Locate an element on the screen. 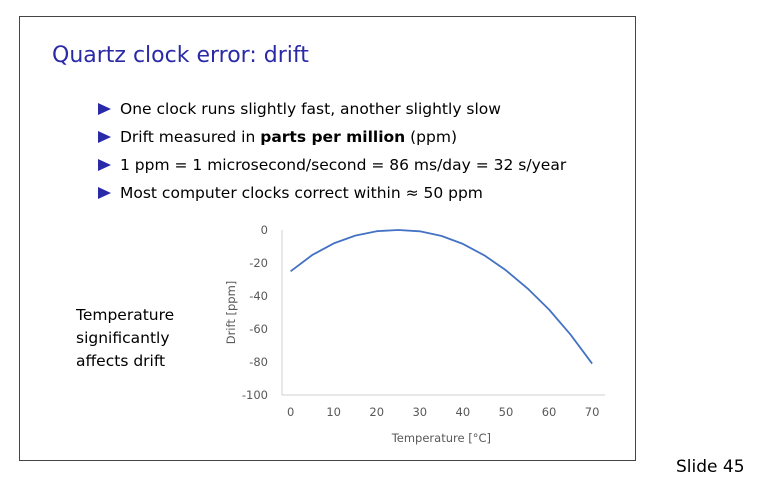  side-note-line: affects drift is located at coordinates (121, 361).